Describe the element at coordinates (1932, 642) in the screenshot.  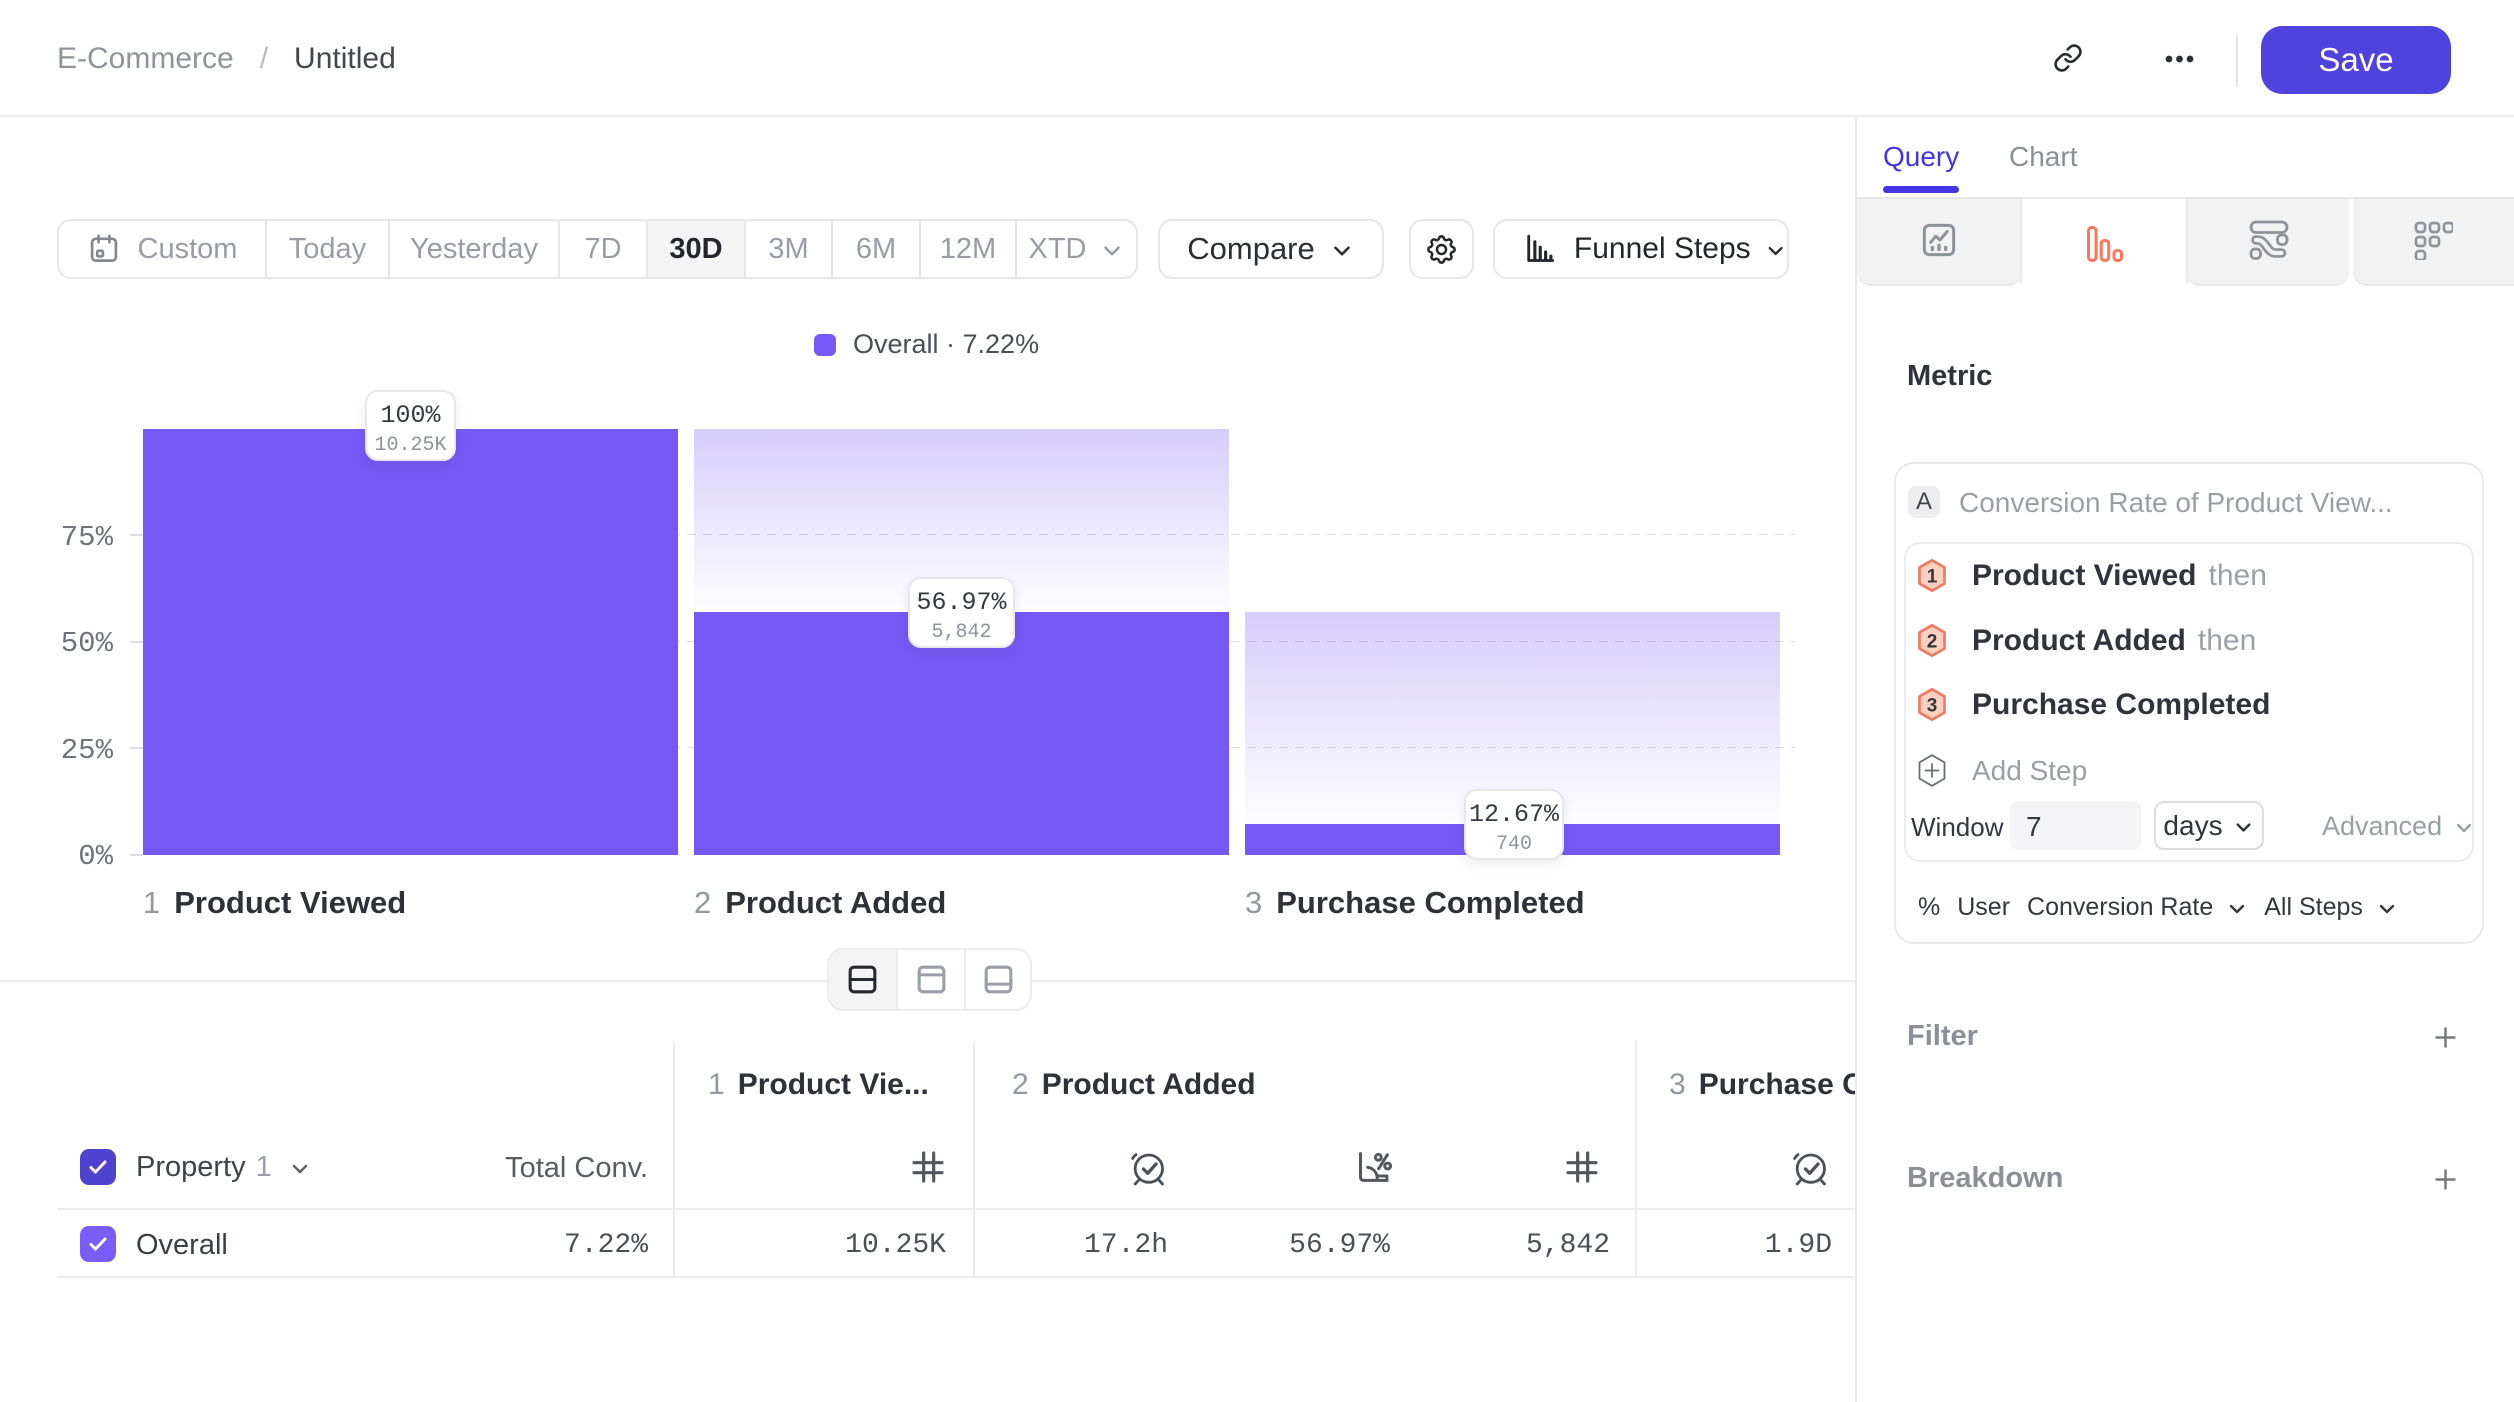
I see `svg-text: 2` at that location.